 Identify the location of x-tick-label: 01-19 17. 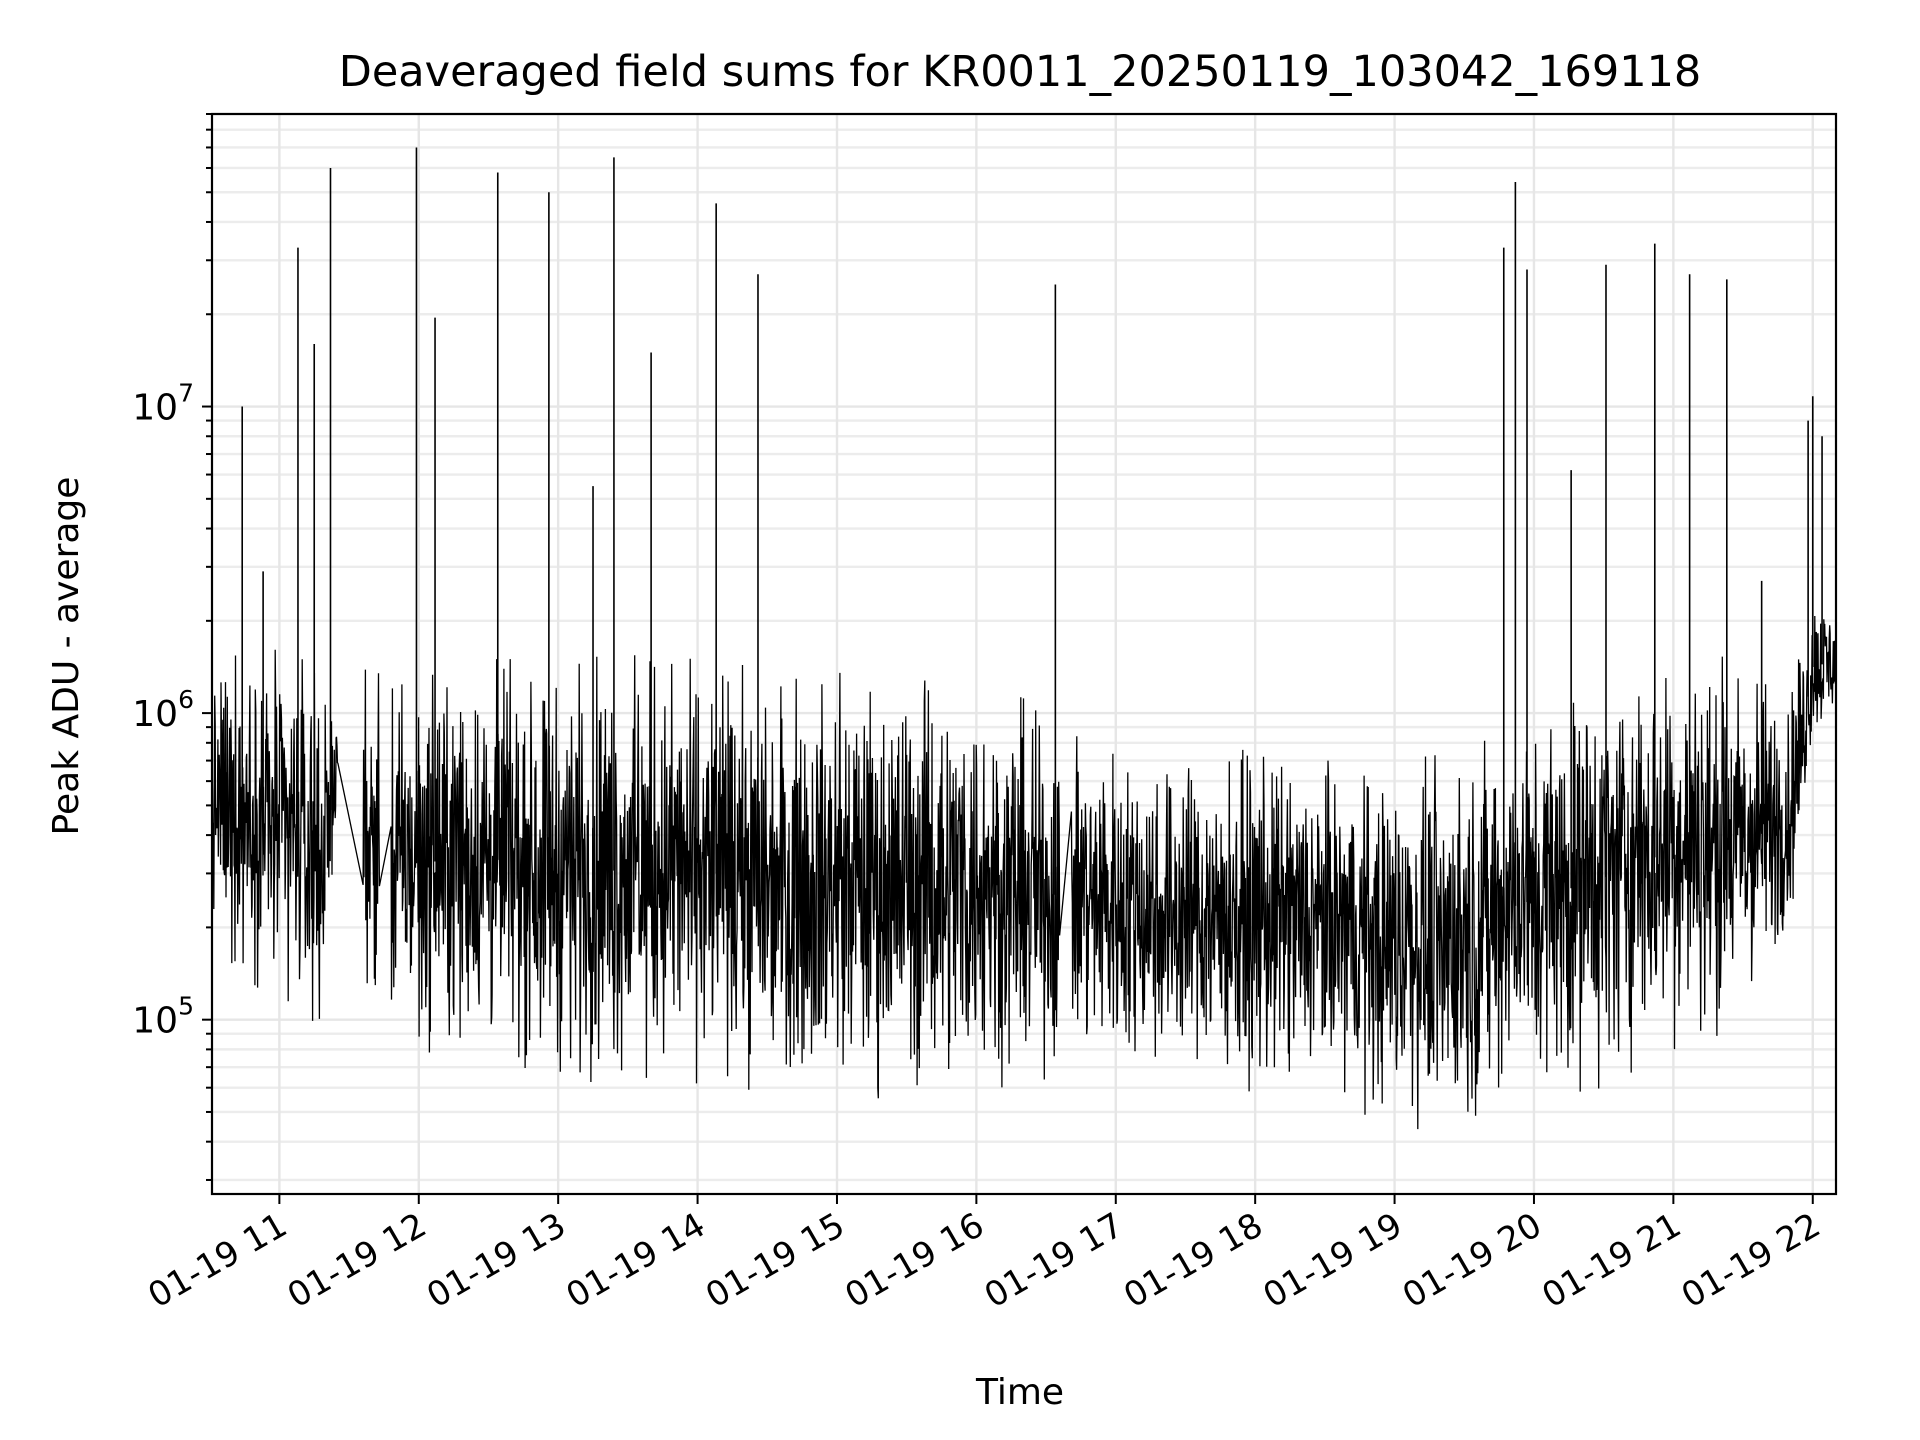
(1054, 1260).